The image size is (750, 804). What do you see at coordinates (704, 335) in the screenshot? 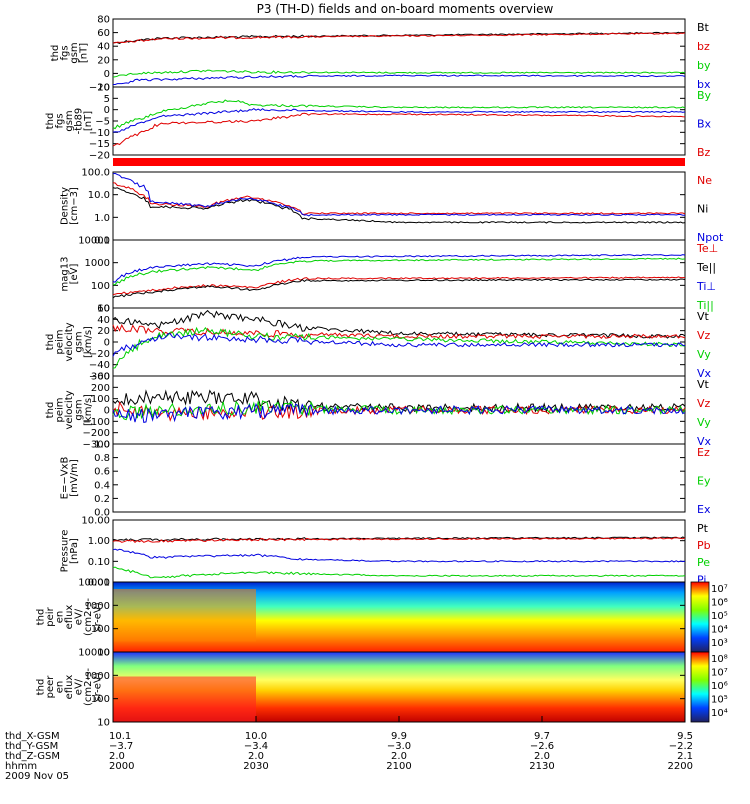
I see `legend-entry: Vz` at bounding box center [704, 335].